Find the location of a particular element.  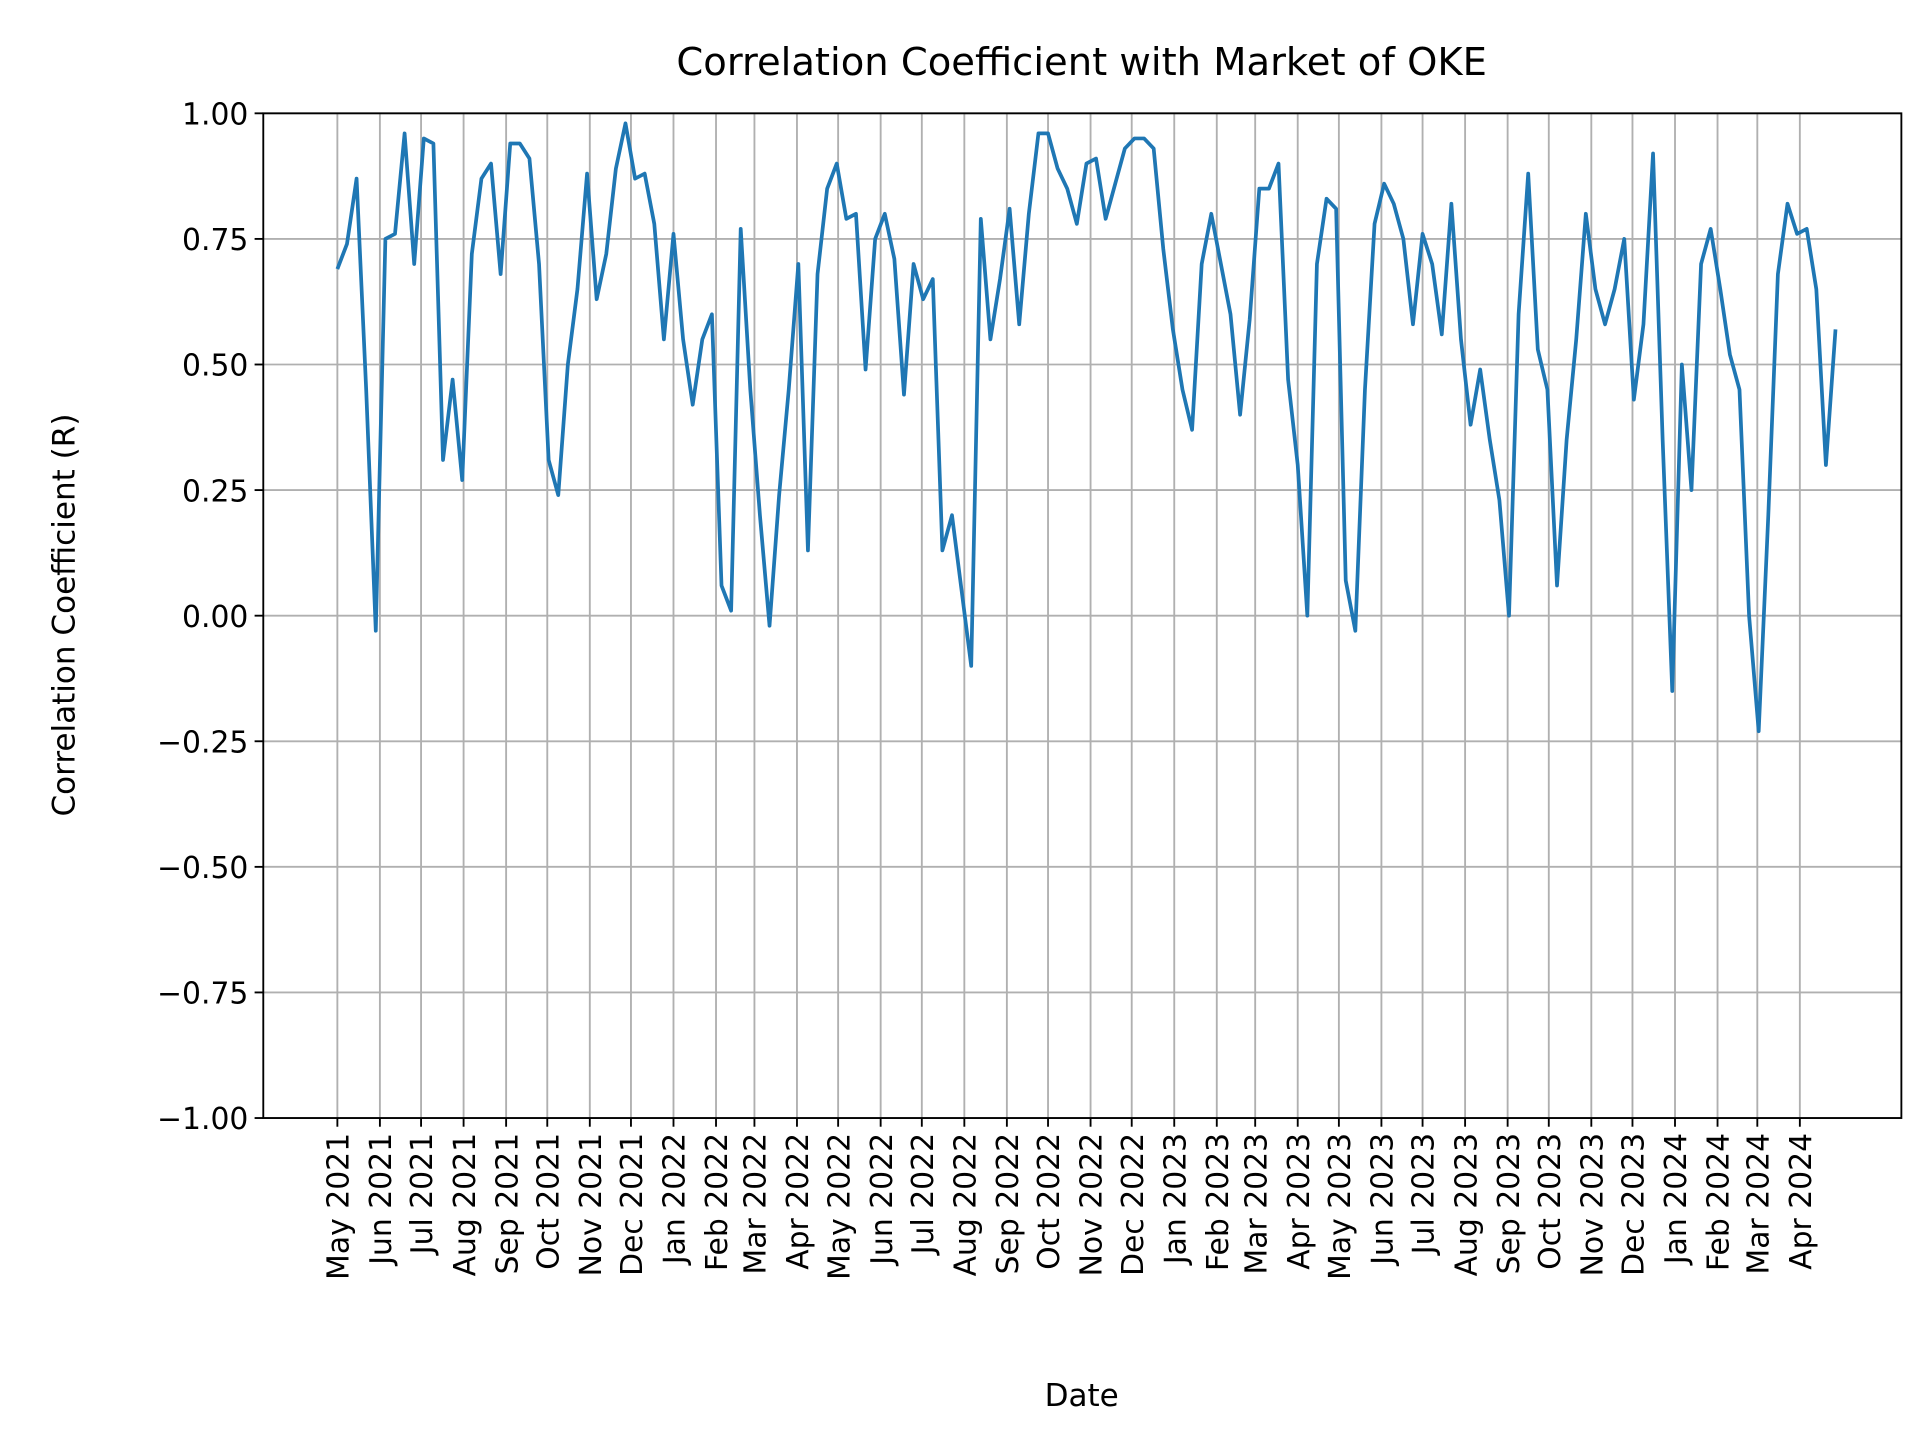

x-tick-label: Jun 2023 is located at coordinates (1383, 1200).